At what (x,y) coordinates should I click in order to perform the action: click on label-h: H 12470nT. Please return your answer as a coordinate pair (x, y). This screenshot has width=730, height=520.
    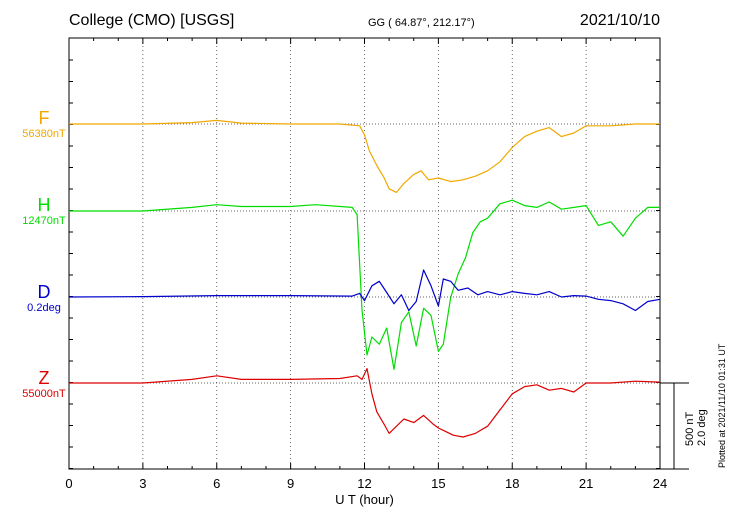
    Looking at the image, I should click on (44, 211).